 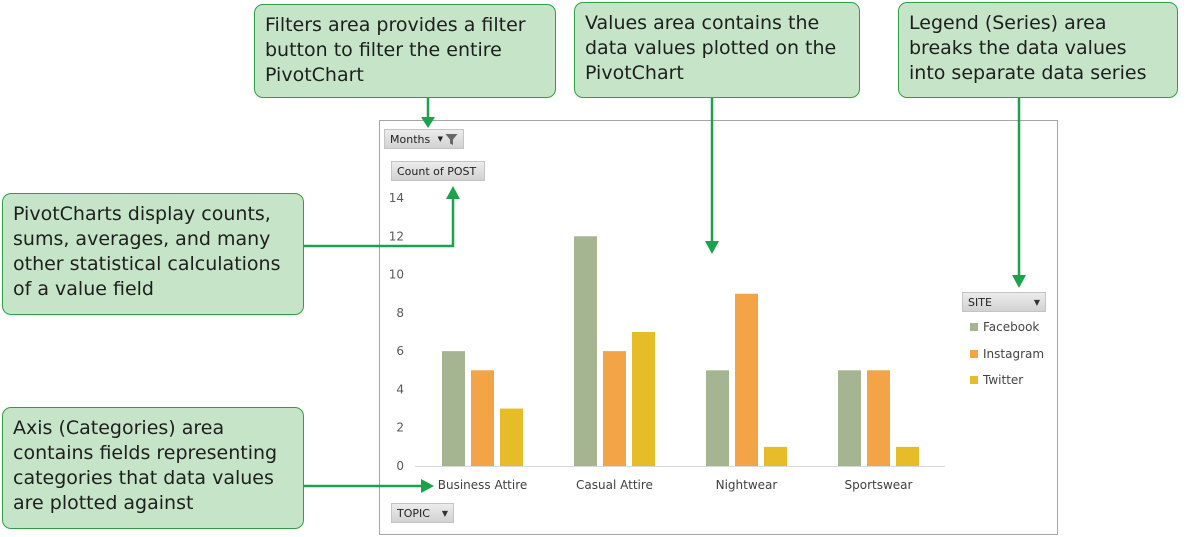 I want to click on x-category-label: Business Attire, so click(x=483, y=485).